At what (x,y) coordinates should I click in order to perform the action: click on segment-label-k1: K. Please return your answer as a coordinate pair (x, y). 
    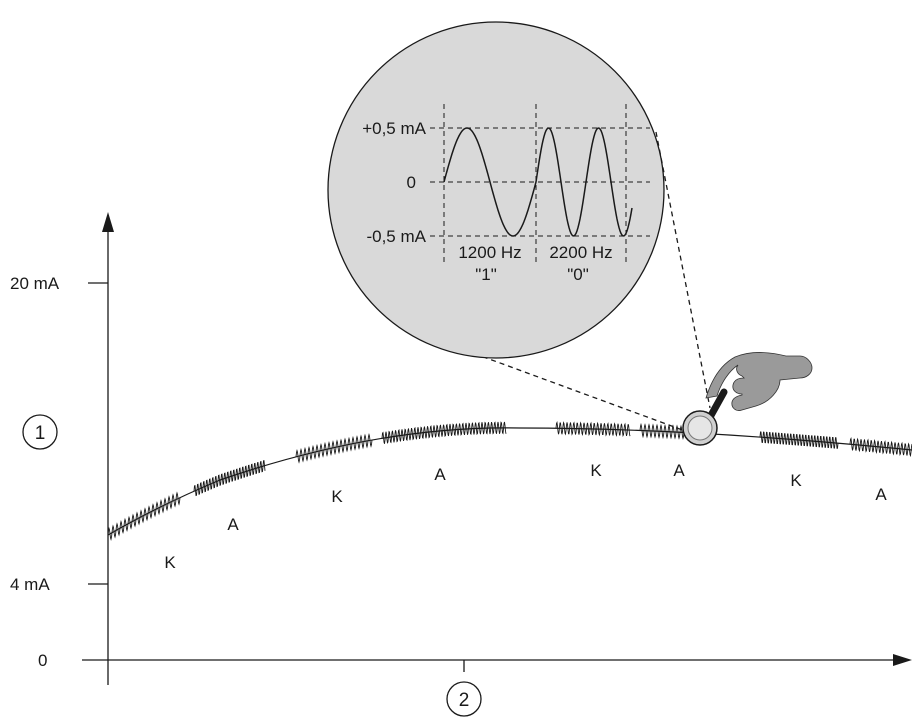
    Looking at the image, I should click on (170, 562).